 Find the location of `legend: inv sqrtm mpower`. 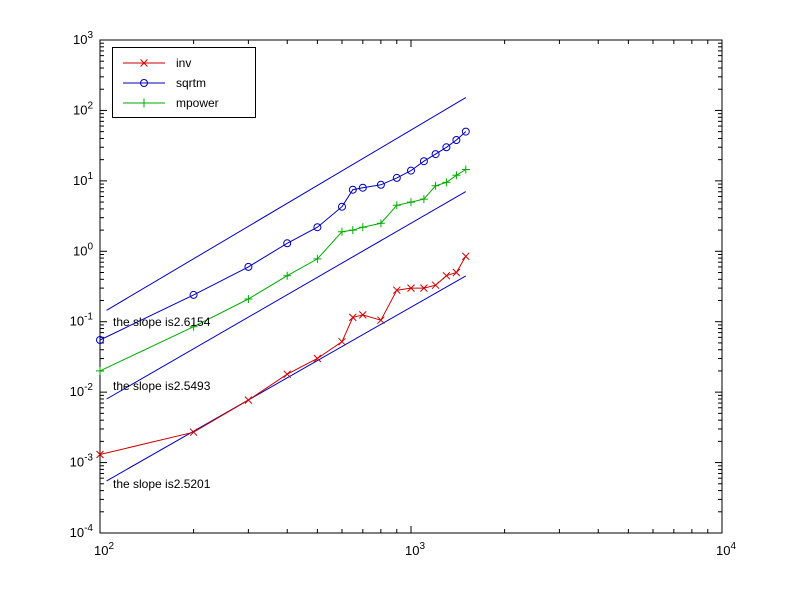

legend: inv sqrtm mpower is located at coordinates (184, 82).